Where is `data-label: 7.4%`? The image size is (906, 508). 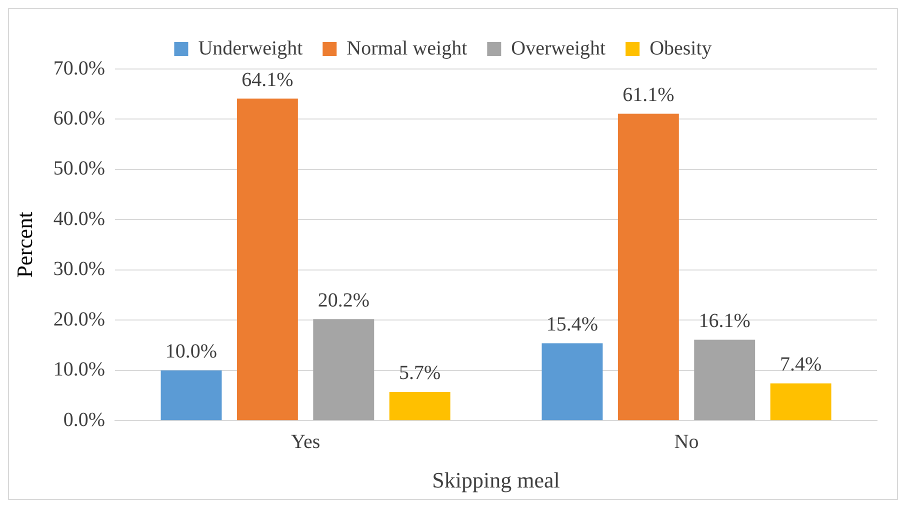
data-label: 7.4% is located at coordinates (801, 365).